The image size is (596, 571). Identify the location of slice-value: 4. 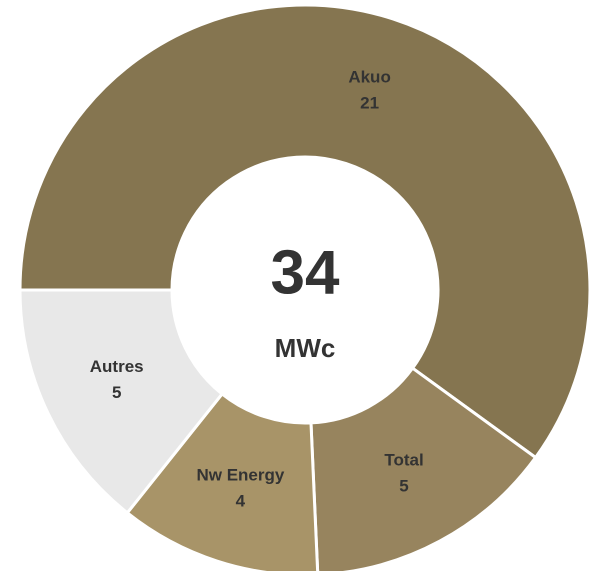
(241, 500).